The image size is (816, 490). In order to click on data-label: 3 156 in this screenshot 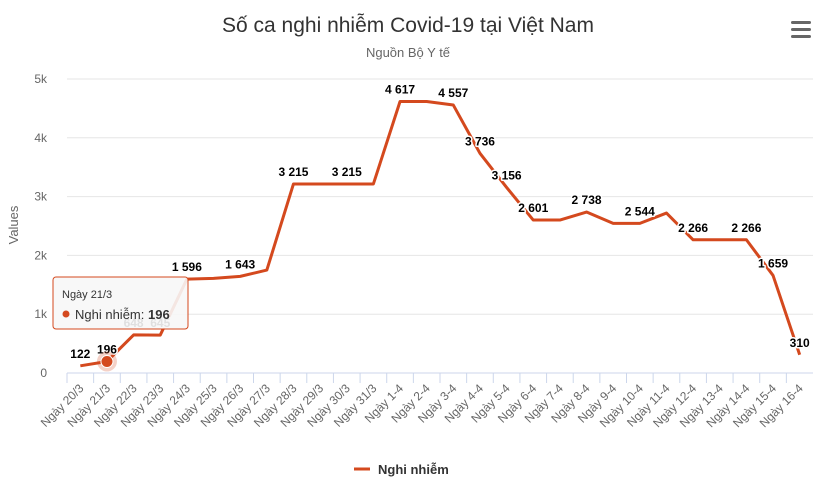, I will do `click(507, 175)`.